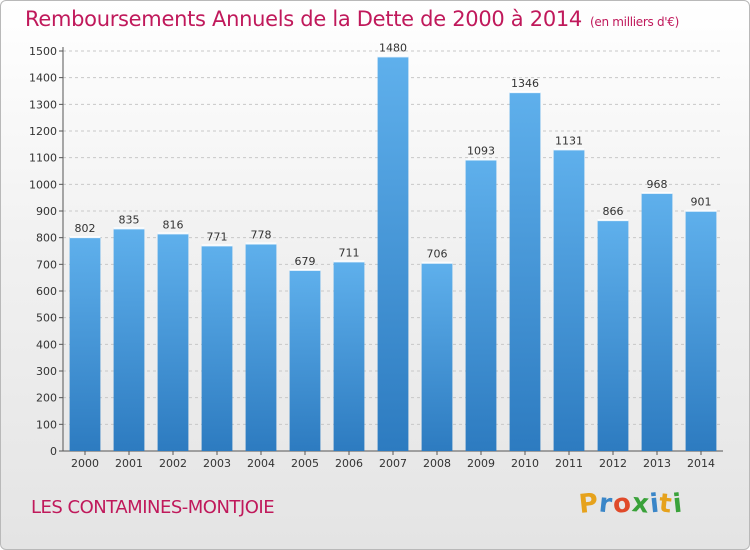 The height and width of the screenshot is (550, 750). I want to click on x-tick-label: 2001, so click(129, 463).